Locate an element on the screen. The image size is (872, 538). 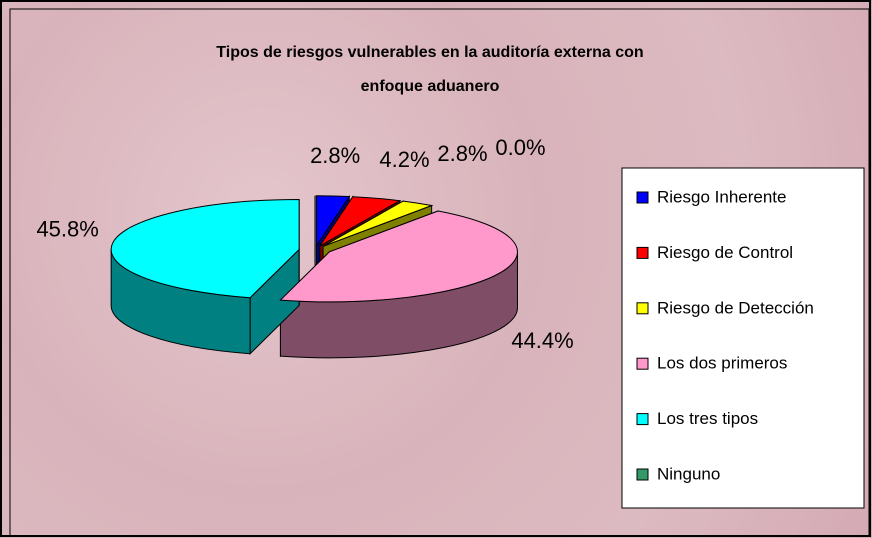
legend-label: Los dos primeros is located at coordinates (722, 363).